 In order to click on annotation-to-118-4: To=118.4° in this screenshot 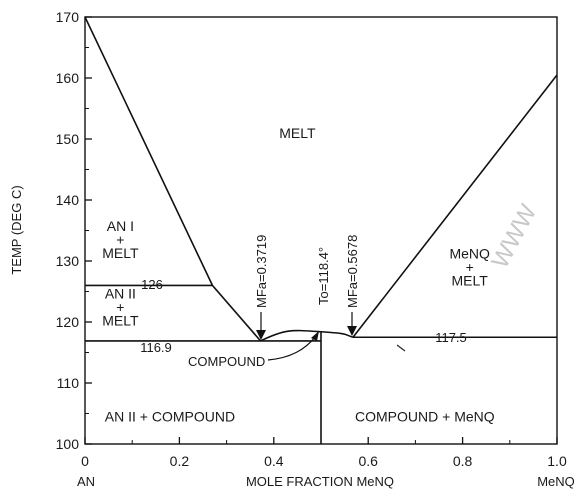, I will do `click(323, 276)`.